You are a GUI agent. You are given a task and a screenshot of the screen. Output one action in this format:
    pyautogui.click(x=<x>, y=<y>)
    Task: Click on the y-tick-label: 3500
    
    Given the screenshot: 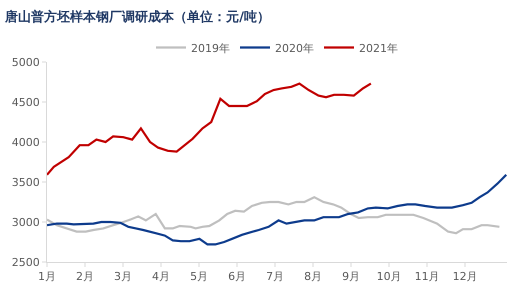 What is the action you would take?
    pyautogui.click(x=26, y=182)
    